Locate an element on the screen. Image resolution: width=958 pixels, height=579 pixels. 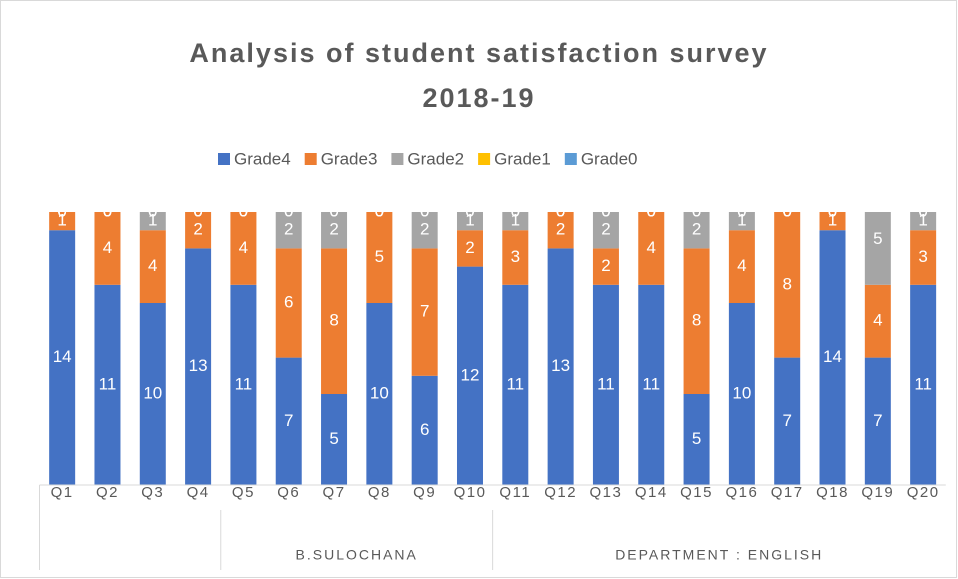
x-tick-label: Q10 is located at coordinates (470, 492).